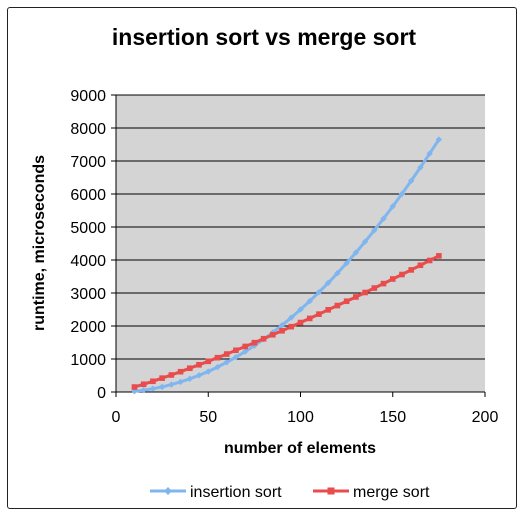  Describe the element at coordinates (88, 195) in the screenshot. I see `y-tick-label: 6000` at that location.